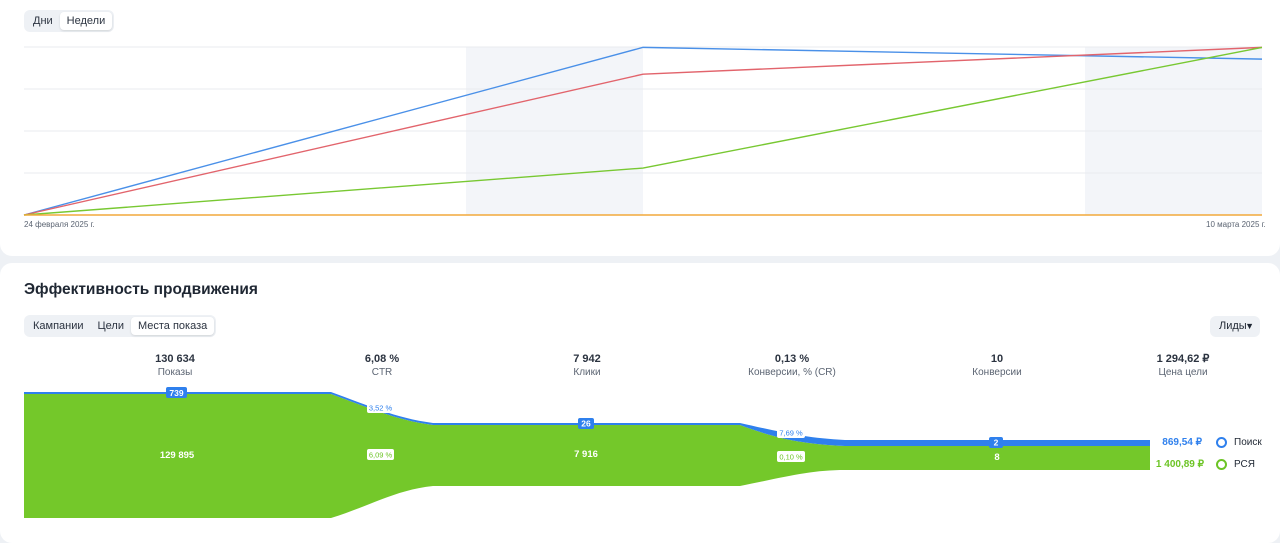 Image resolution: width=1280 pixels, height=543 pixels. I want to click on search-goal-cost: 869,54 ₽, so click(1182, 442).